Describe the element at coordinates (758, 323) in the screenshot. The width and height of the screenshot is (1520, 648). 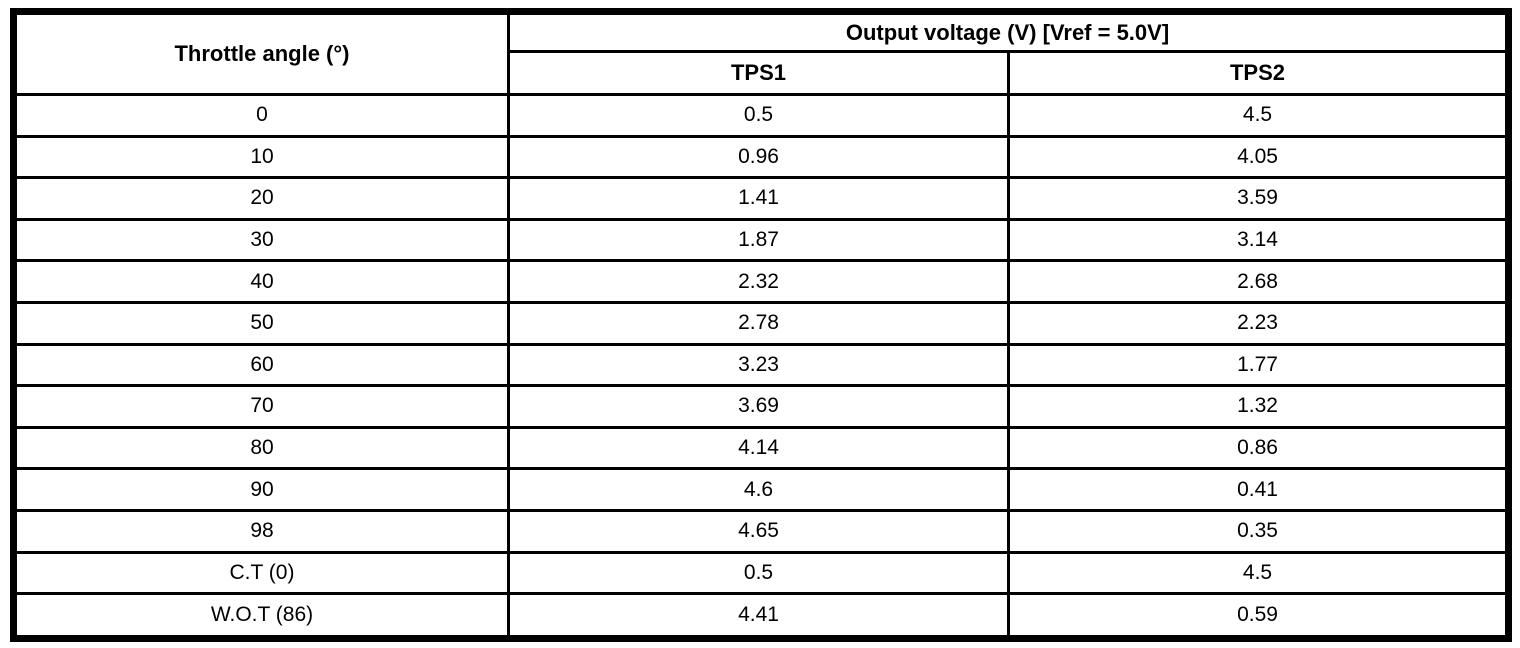
I see `tps1-value-cell: 2.78` at that location.